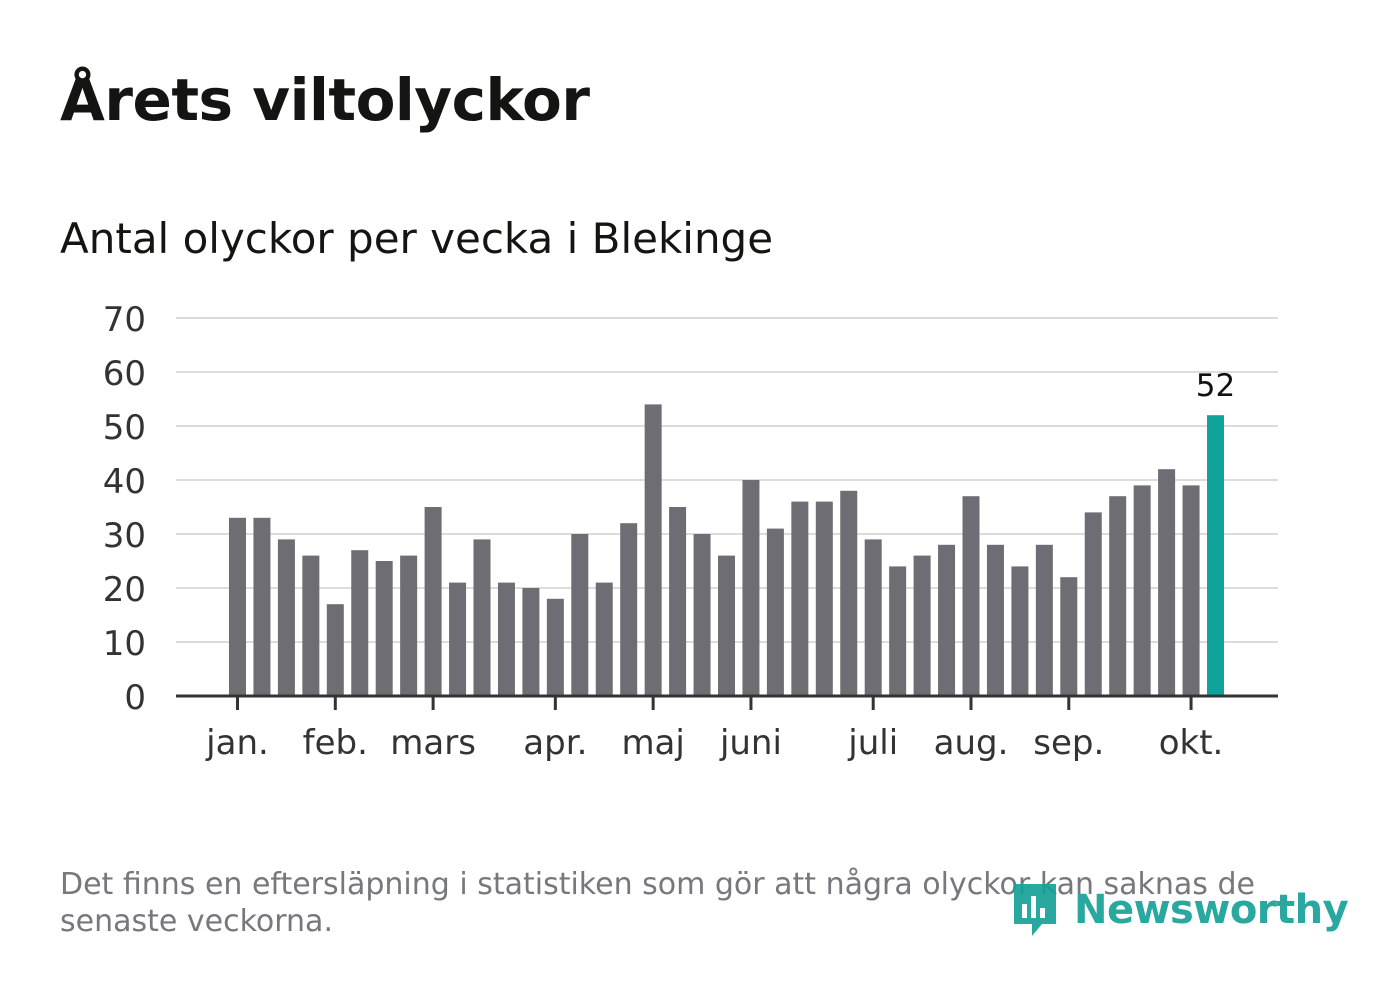  I want to click on x-tick-label: juli, so click(872, 743).